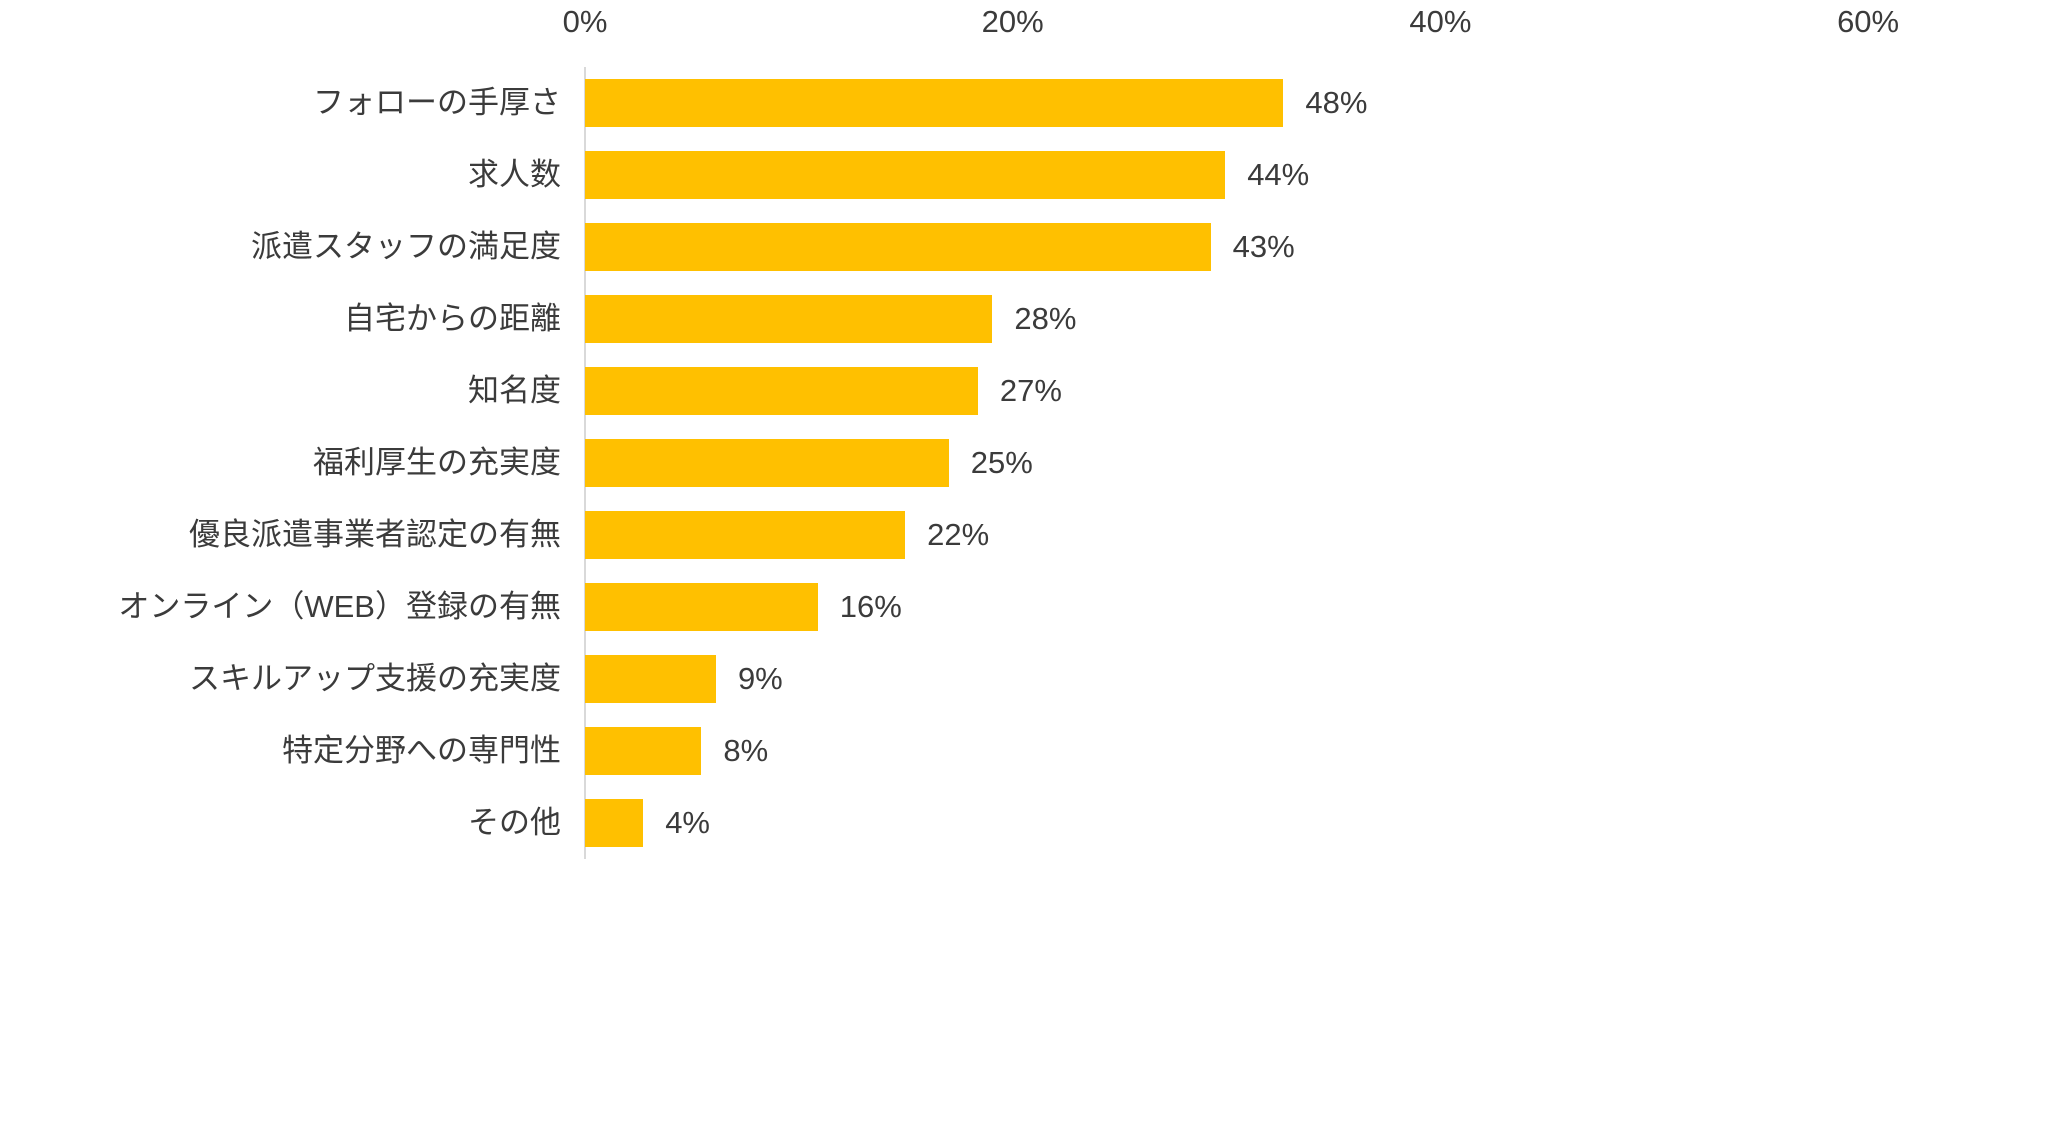  Describe the element at coordinates (514, 390) in the screenshot. I see `category-label: 知名度` at that location.